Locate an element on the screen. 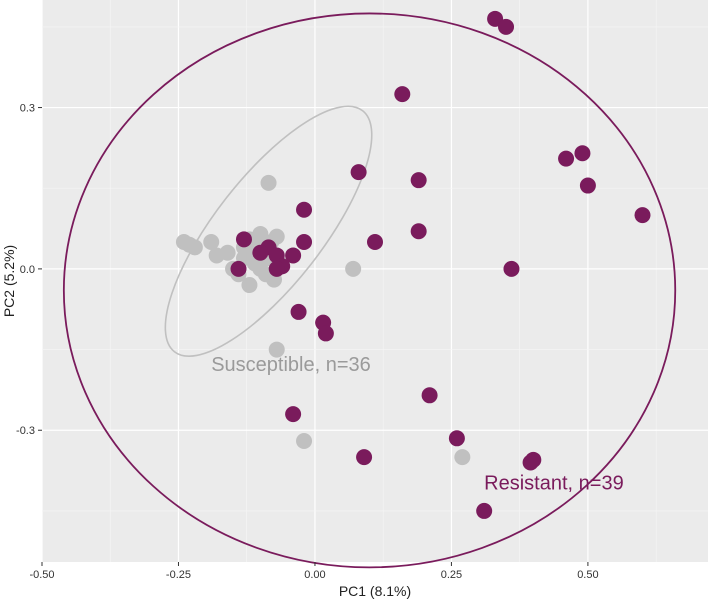 Image resolution: width=708 pixels, height=604 pixels. x-tick-label: -0.25 is located at coordinates (178, 575).